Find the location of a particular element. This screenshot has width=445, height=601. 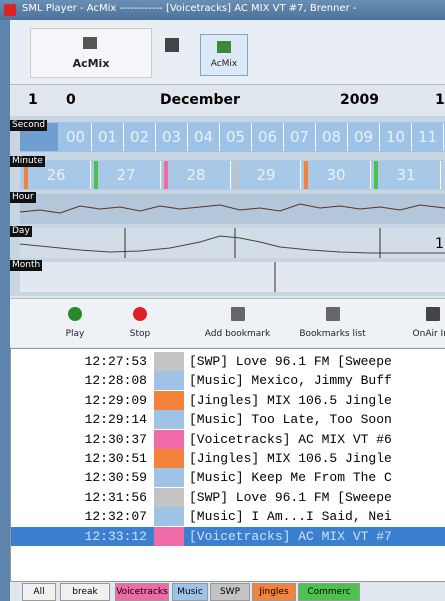

minute-cell: 29 is located at coordinates (266, 175).